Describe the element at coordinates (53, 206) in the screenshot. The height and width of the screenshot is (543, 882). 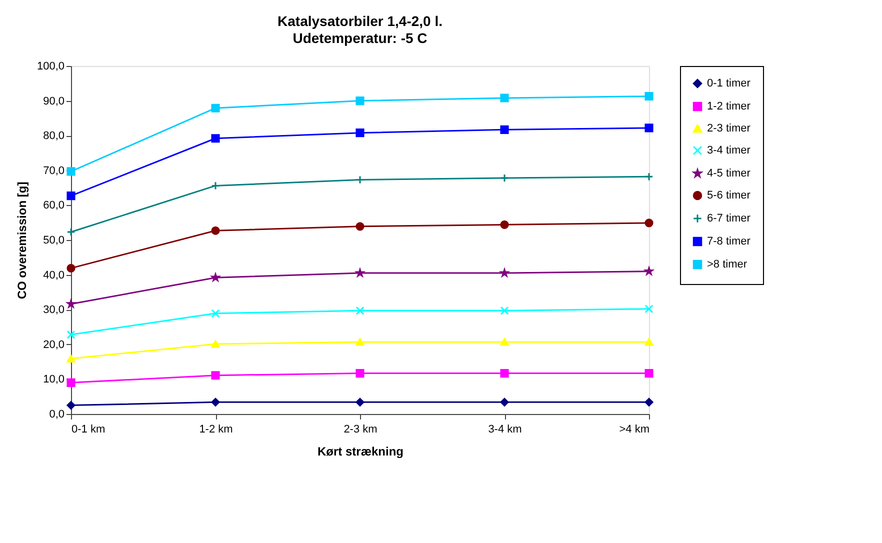
I see `y-tick-label: 60,0` at that location.